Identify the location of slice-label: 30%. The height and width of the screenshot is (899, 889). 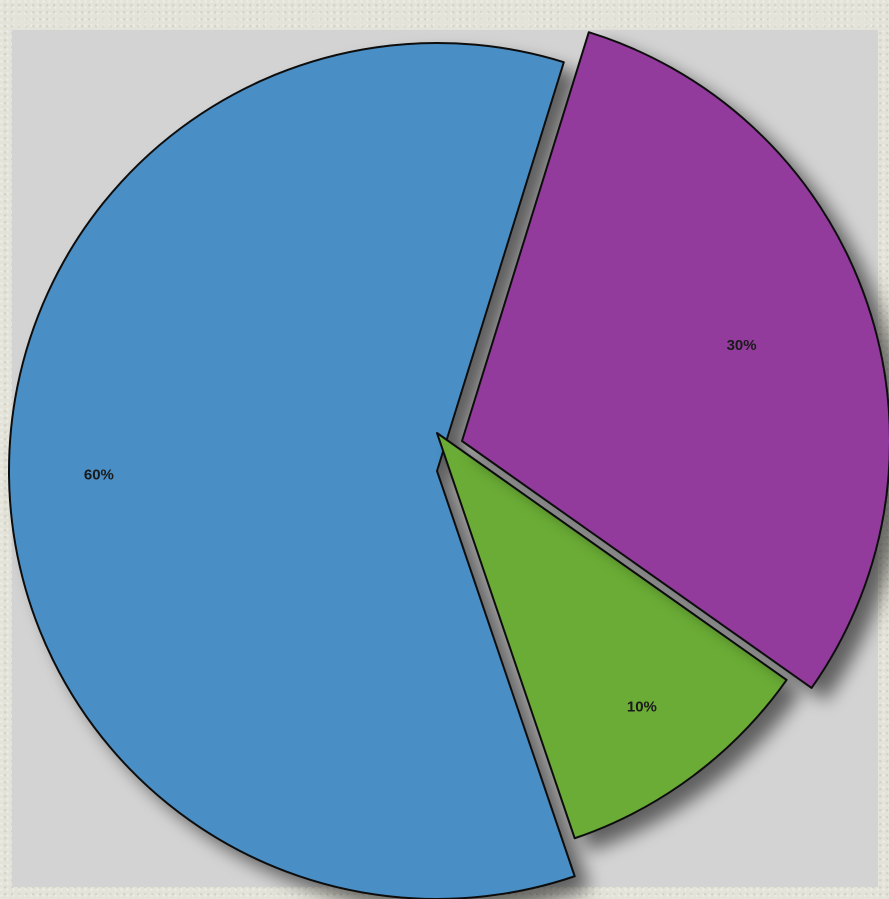
(742, 345).